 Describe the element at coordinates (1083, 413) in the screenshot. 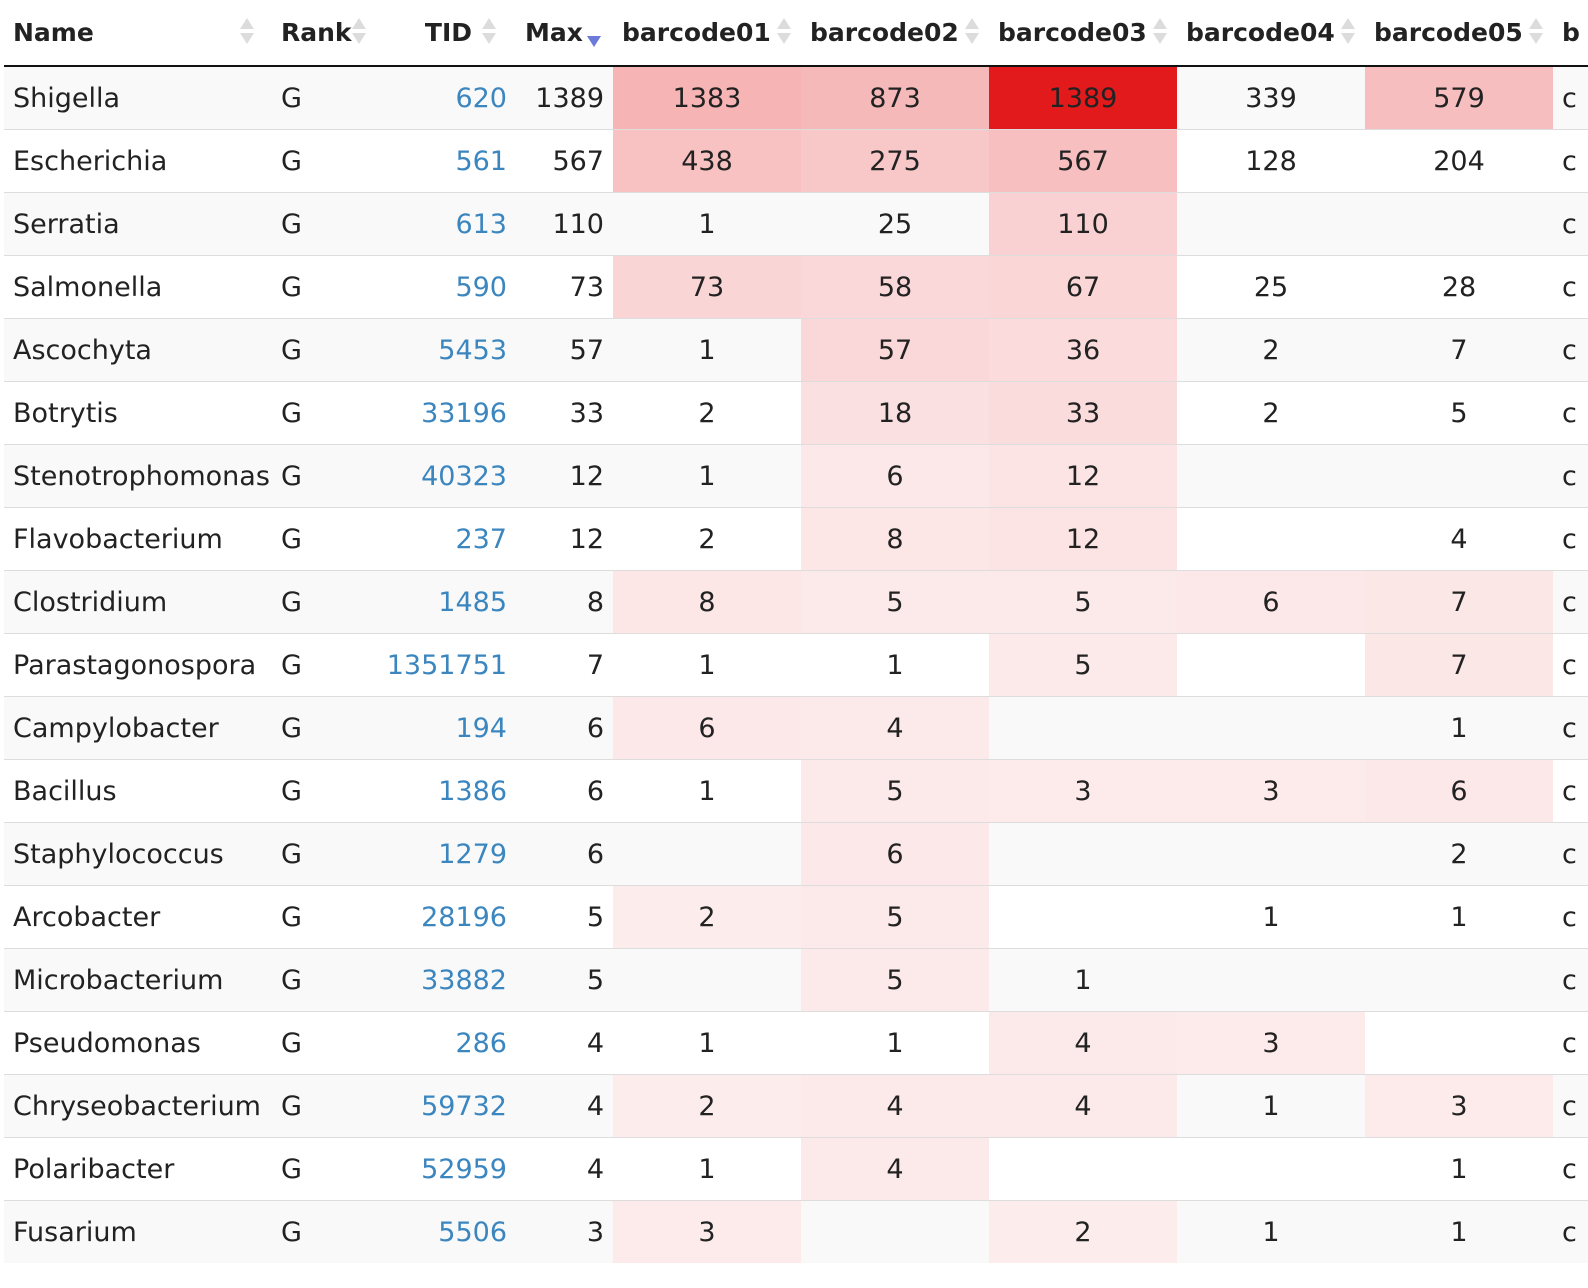

I see `barcode-count-cell: 33` at that location.